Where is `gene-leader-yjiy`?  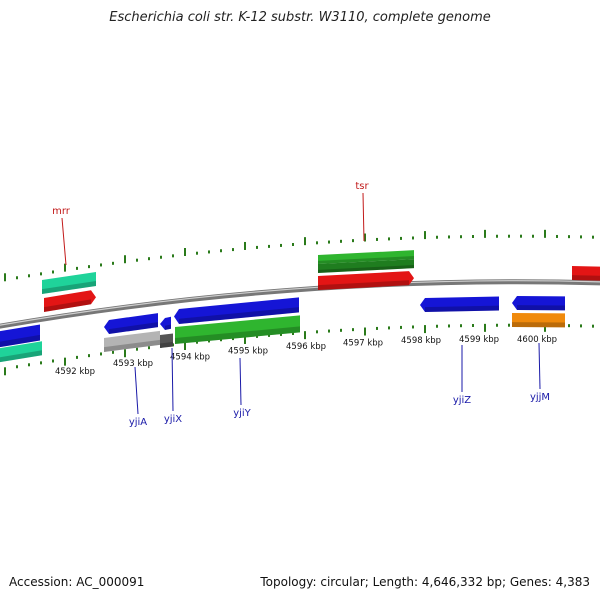 gene-leader-yjiy is located at coordinates (240, 381).